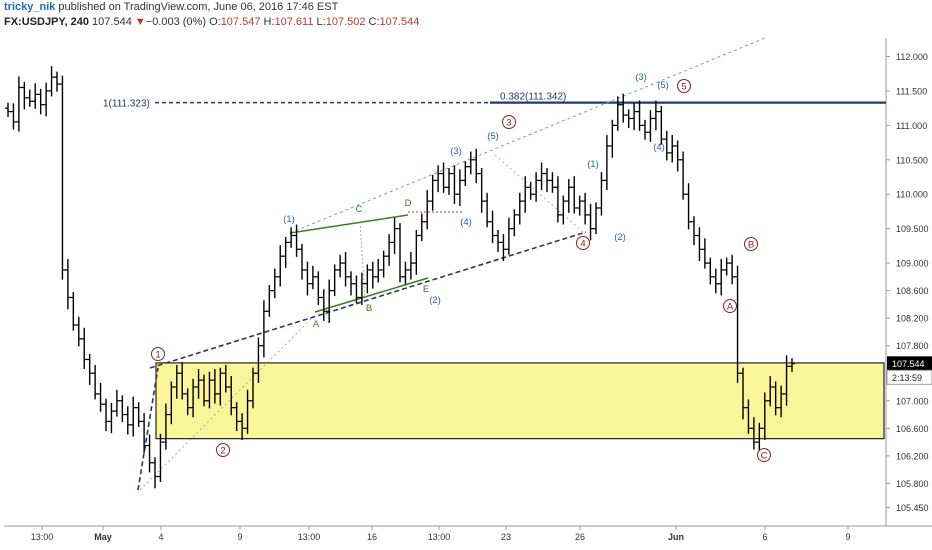  I want to click on y-tick-label: 106.200, so click(912, 456).